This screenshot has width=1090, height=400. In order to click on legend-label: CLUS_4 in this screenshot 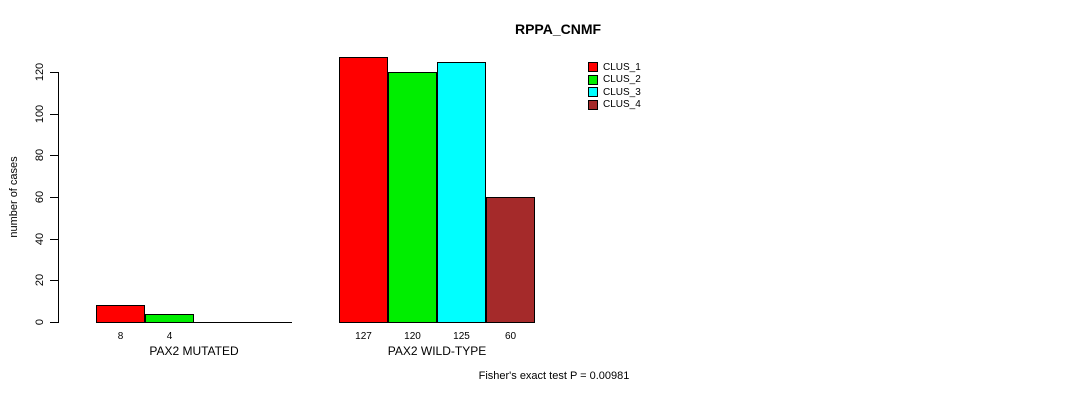, I will do `click(622, 105)`.